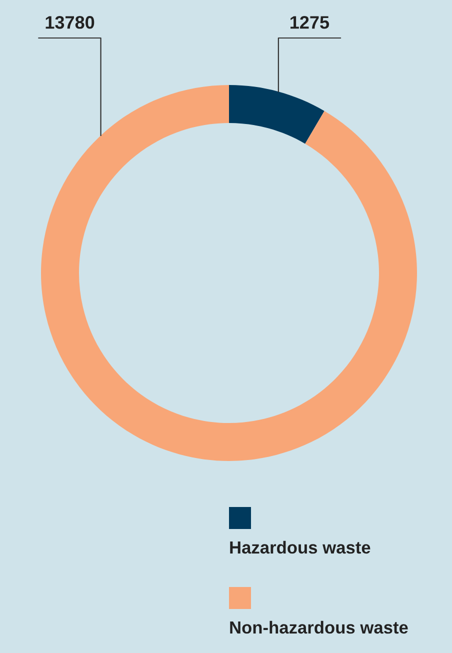 This screenshot has width=452, height=653. I want to click on data-label: 13780, so click(70, 22).